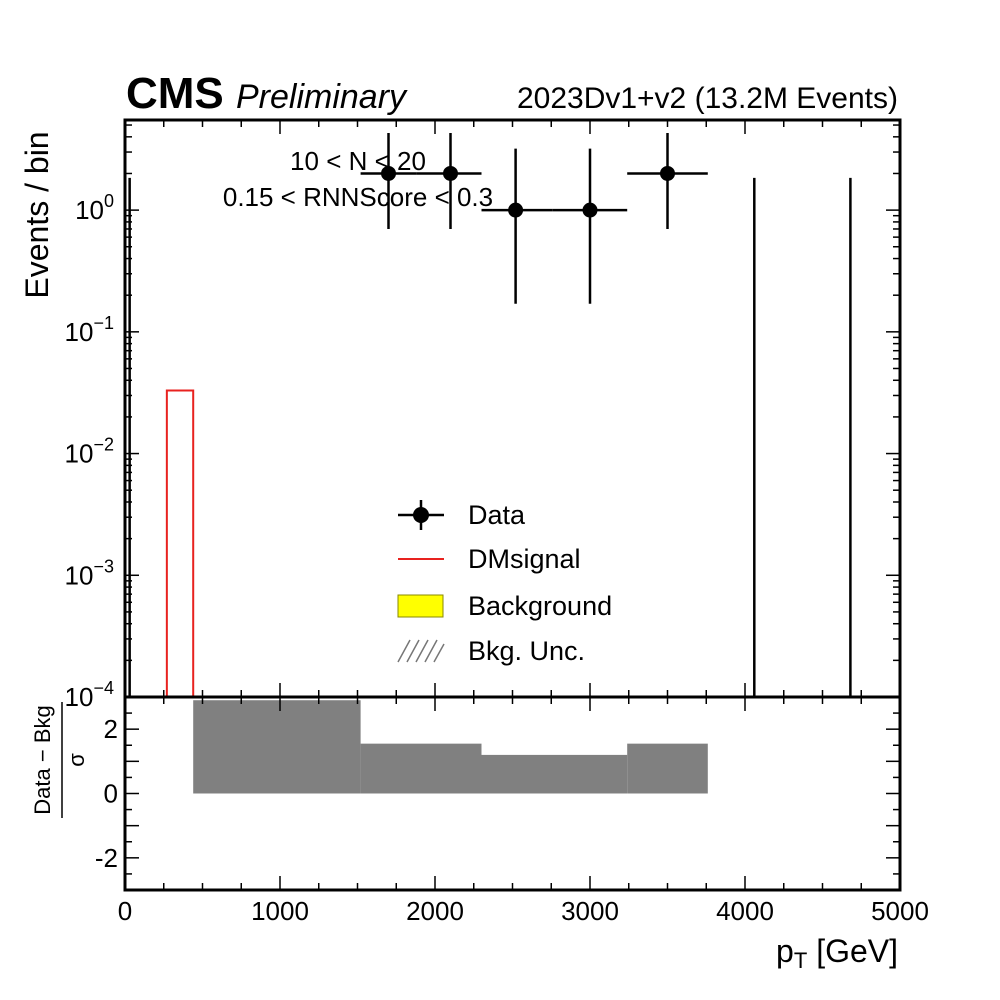 Image resolution: width=1000 pixels, height=1000 pixels. What do you see at coordinates (358, 197) in the screenshot?
I see `annotation-rnn-range: 0.15 < RNNScore < 0.3` at bounding box center [358, 197].